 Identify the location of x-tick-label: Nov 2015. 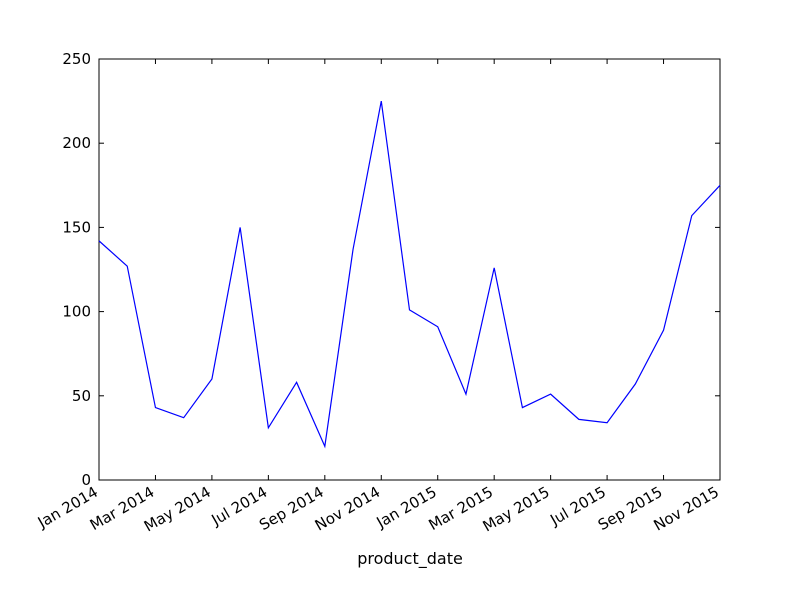
(686, 509).